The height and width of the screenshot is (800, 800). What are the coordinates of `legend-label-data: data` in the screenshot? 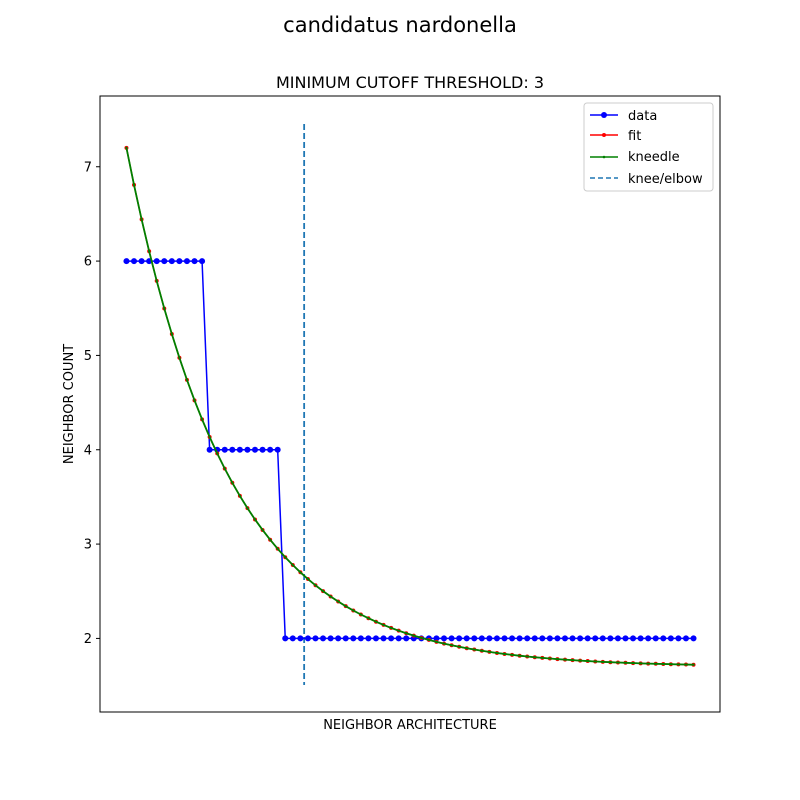 It's located at (642, 116).